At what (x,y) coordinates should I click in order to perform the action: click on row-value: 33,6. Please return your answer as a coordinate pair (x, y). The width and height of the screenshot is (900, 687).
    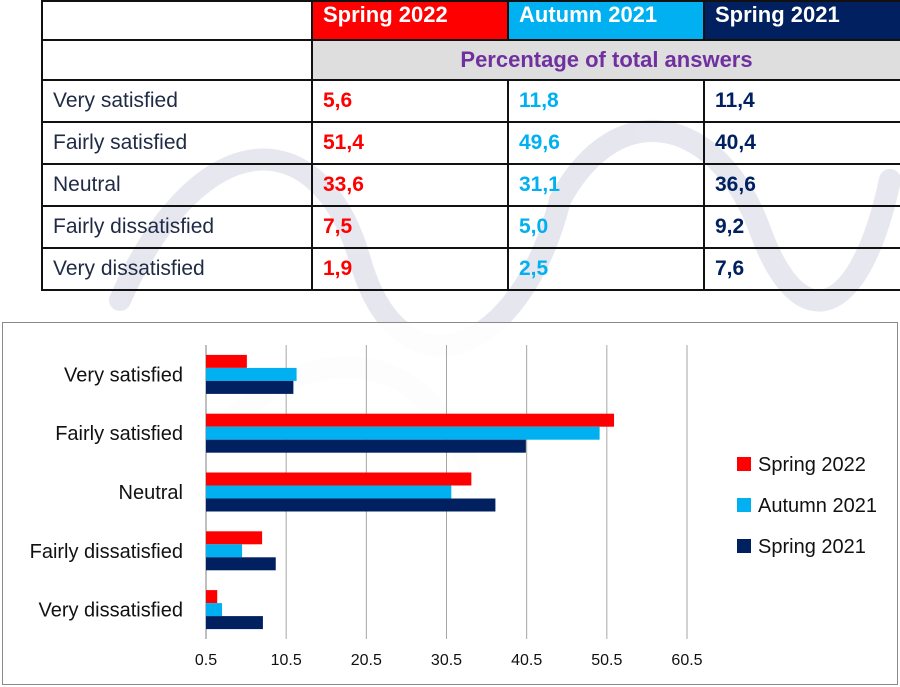
    Looking at the image, I should click on (410, 185).